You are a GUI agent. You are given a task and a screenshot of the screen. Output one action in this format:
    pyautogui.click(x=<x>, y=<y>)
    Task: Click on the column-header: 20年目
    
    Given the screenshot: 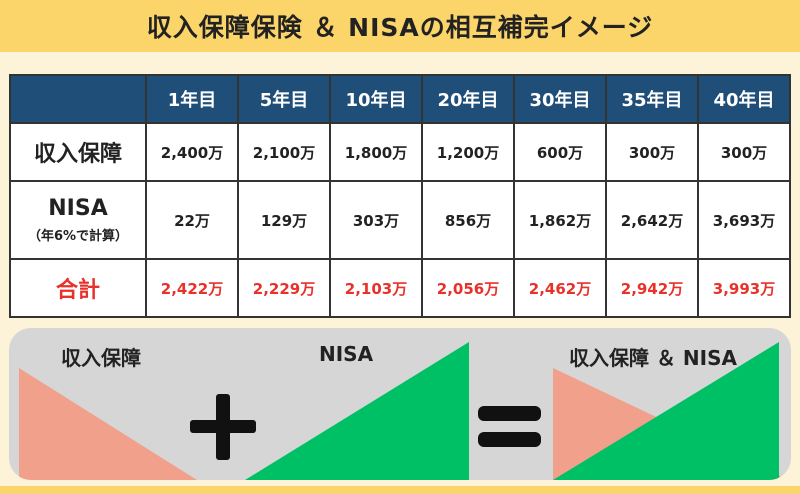 What is the action you would take?
    pyautogui.click(x=468, y=99)
    